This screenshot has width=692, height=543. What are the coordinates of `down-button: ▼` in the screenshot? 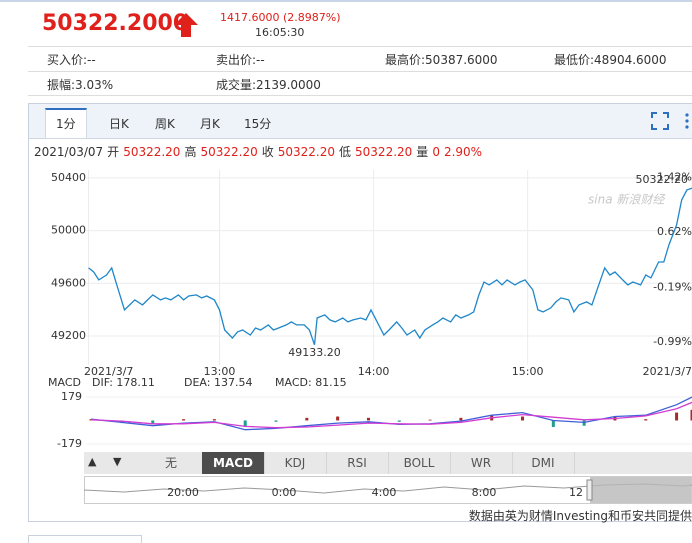 It's located at (117, 461).